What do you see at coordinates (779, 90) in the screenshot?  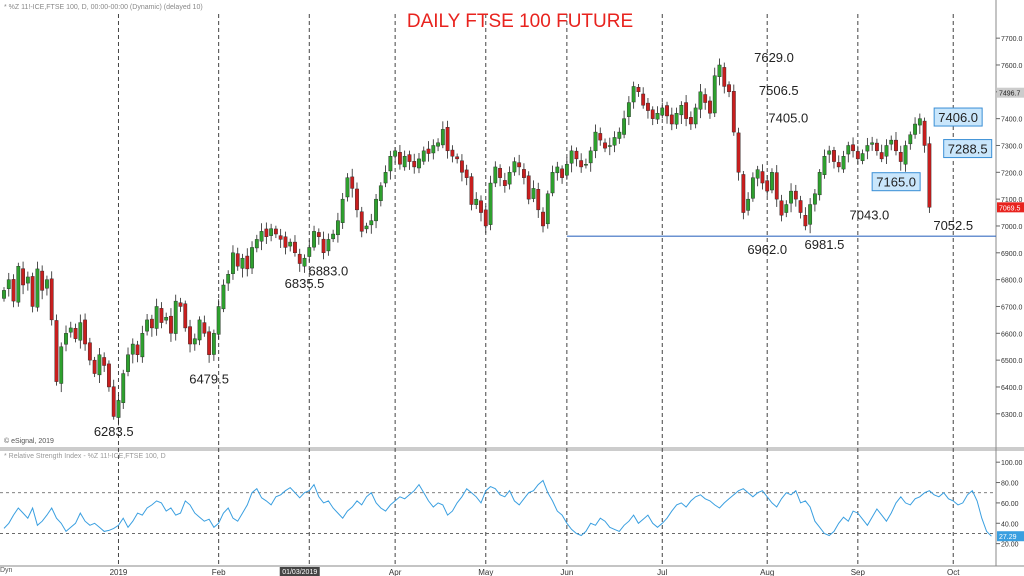 I see `price-annotation-5: 7506.5` at bounding box center [779, 90].